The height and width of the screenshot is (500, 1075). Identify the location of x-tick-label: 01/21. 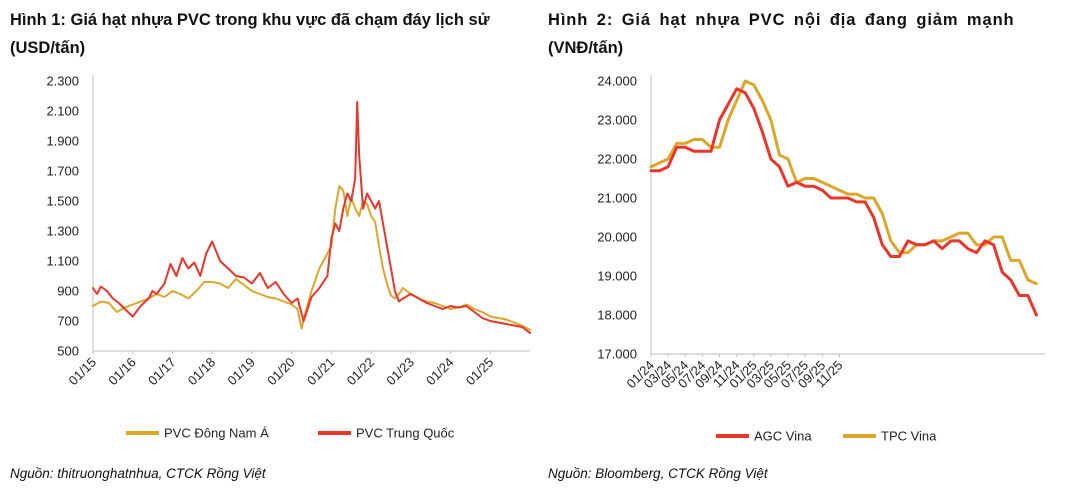
(321, 372).